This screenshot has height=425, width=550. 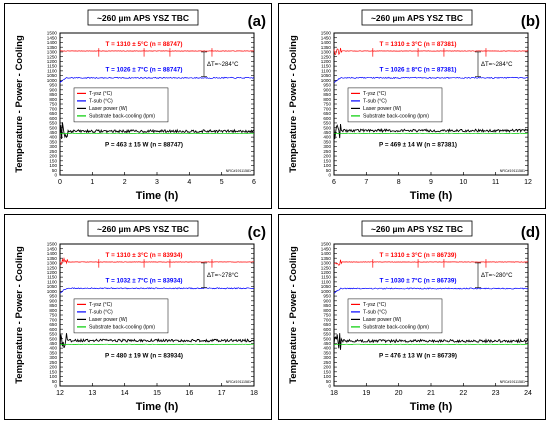 I want to click on legend-label: T-sub (°C), so click(x=101, y=101).